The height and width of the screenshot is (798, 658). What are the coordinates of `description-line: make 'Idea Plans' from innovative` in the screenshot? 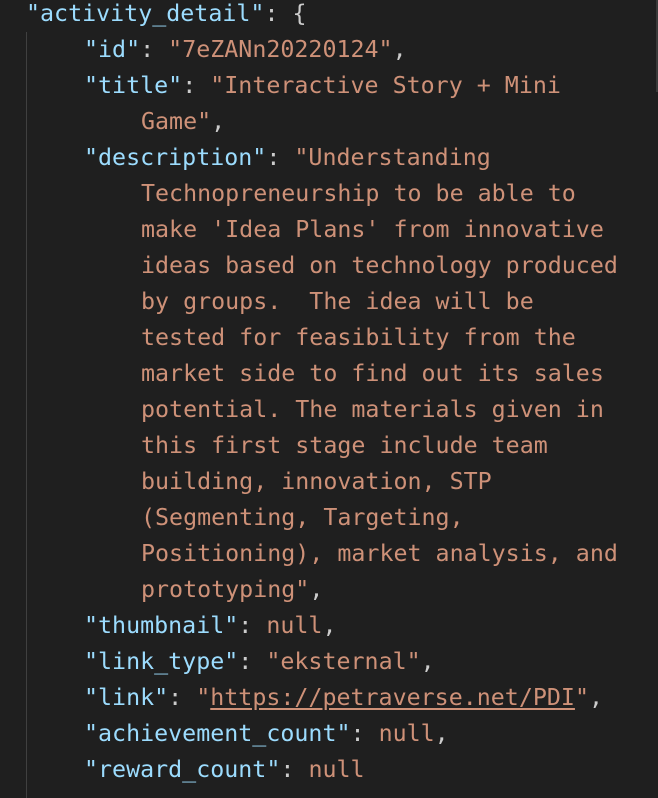 It's located at (372, 229).